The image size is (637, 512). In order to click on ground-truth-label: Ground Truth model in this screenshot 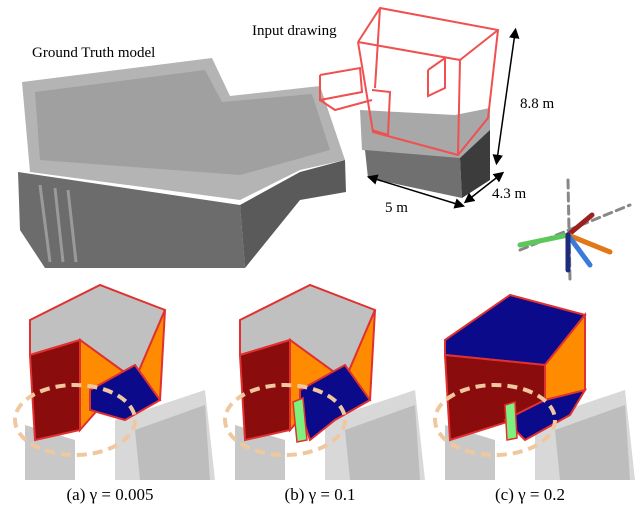, I will do `click(93, 53)`.